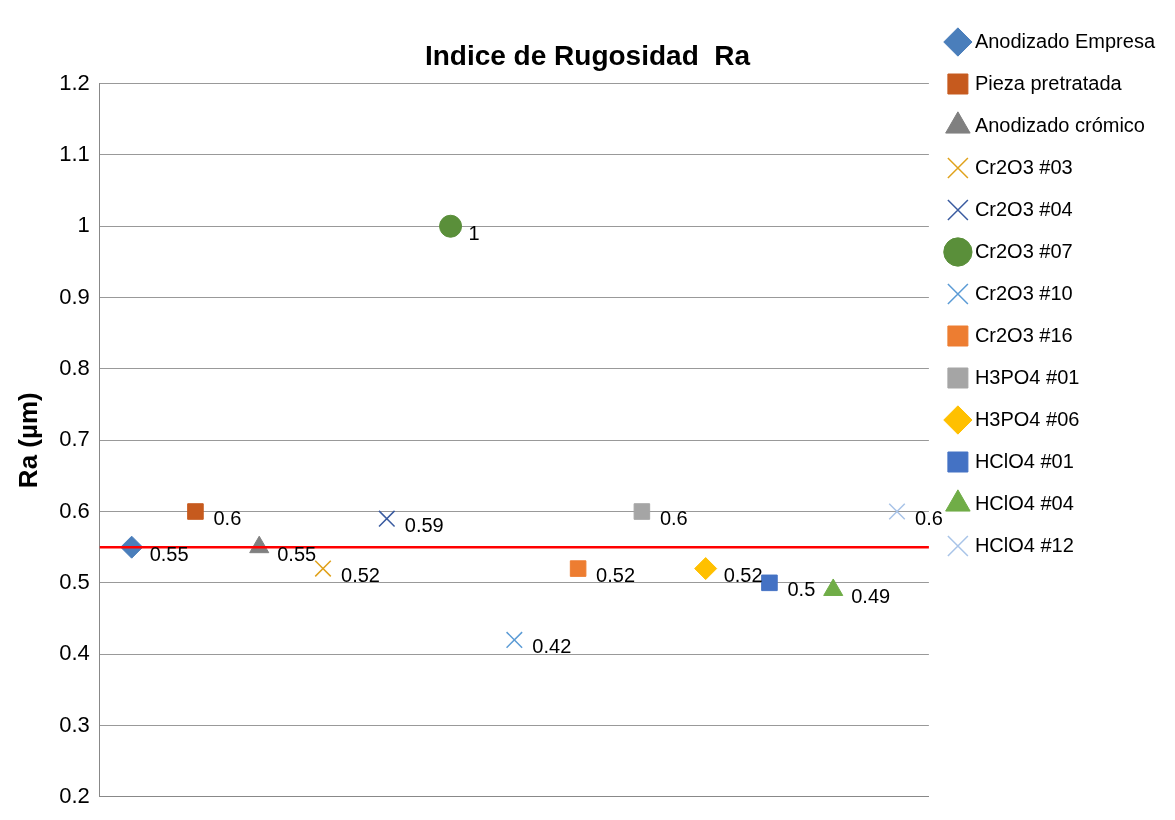 The image size is (1175, 820). Describe the element at coordinates (74, 296) in the screenshot. I see `y-tick-label: 0.9` at that location.